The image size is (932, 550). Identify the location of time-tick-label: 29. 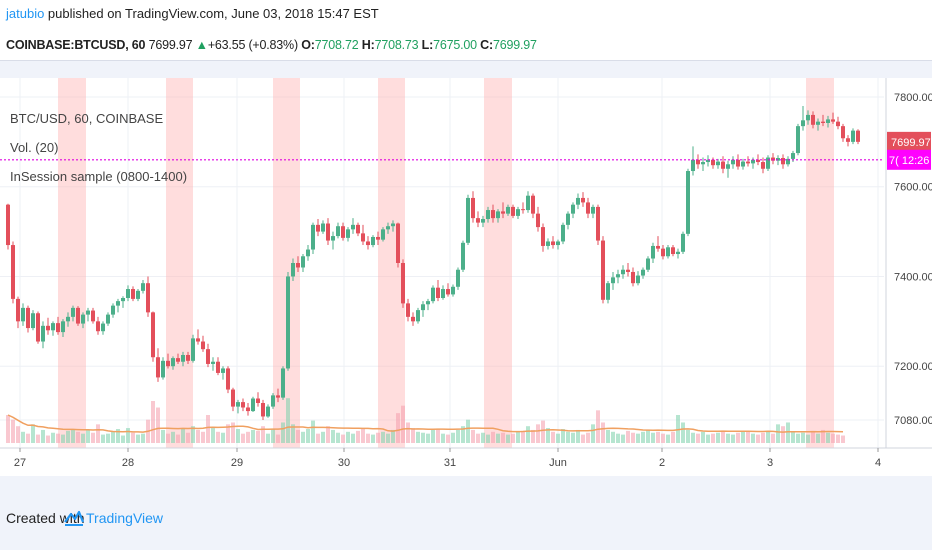
(237, 463).